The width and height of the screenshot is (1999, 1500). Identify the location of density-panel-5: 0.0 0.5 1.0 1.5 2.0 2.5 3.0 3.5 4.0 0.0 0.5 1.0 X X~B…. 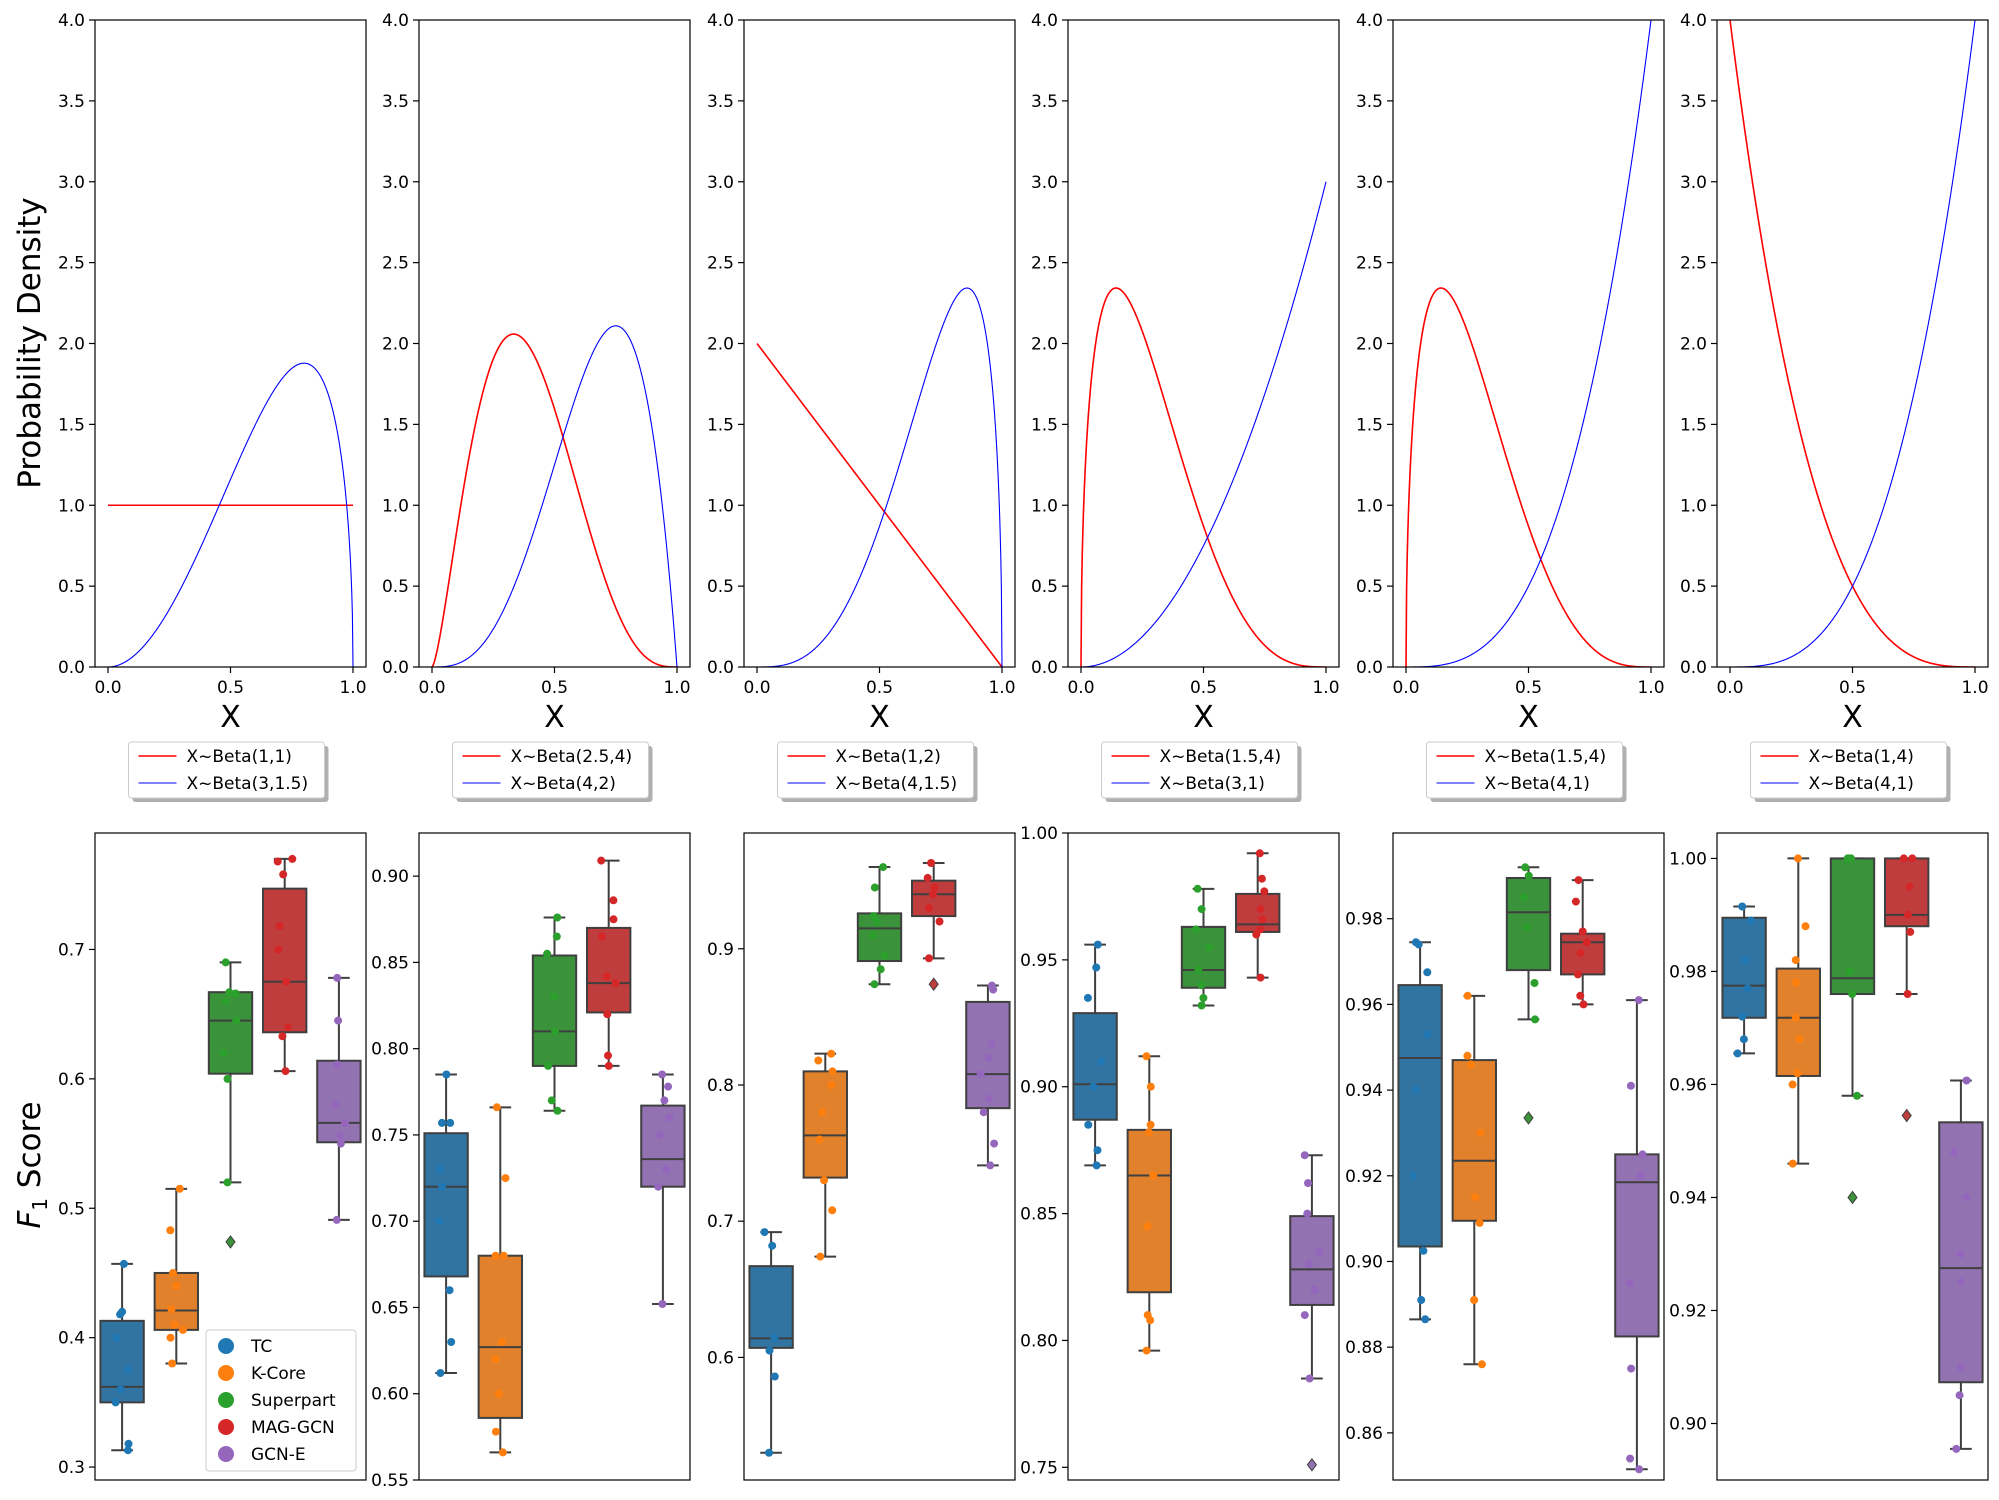
(1510, 406).